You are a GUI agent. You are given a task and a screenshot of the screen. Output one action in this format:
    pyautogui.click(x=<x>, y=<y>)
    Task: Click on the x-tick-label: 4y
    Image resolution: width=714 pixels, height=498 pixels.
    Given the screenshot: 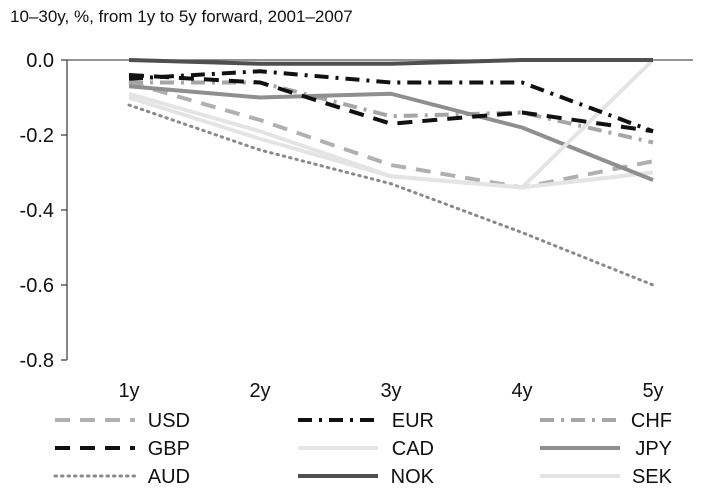 What is the action you would take?
    pyautogui.click(x=521, y=391)
    